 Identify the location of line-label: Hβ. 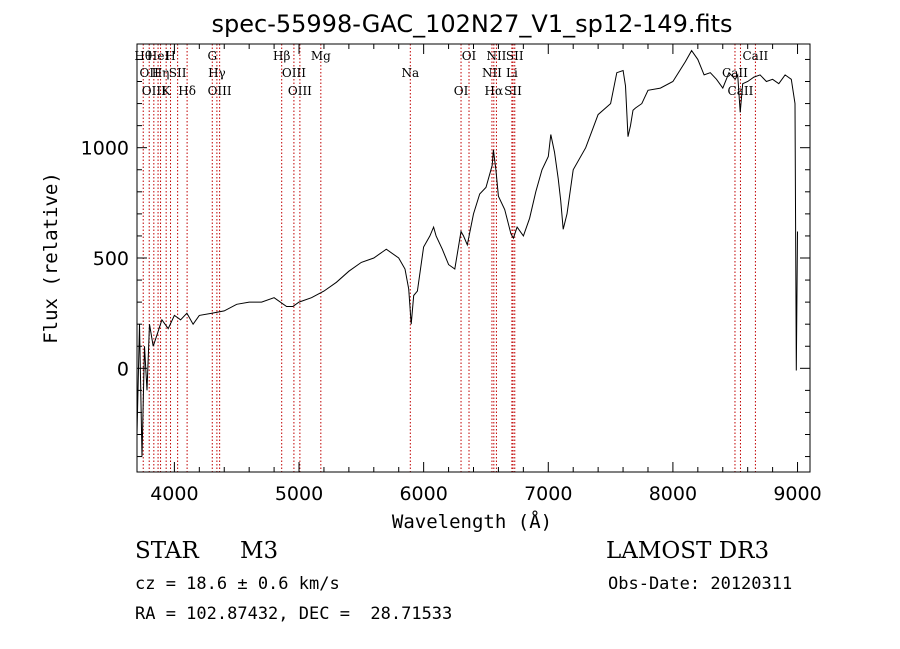
(281, 56).